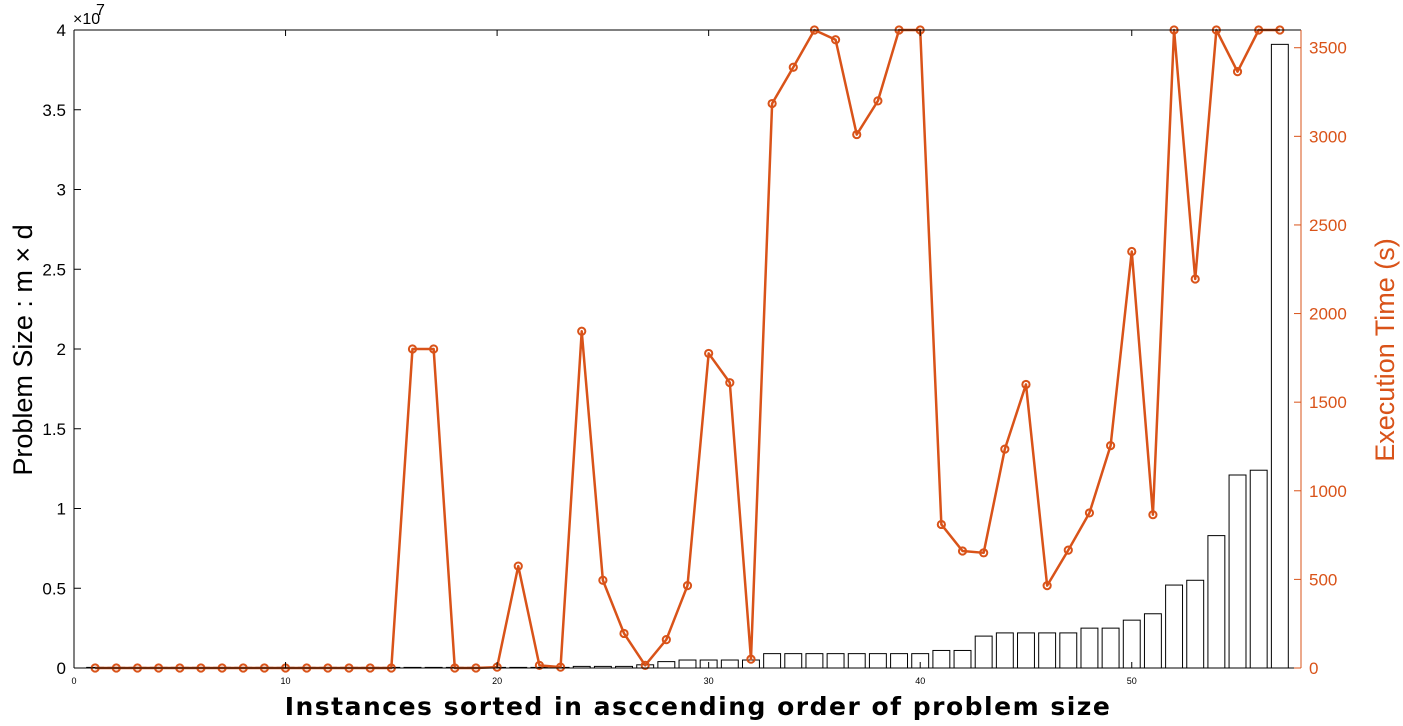 The height and width of the screenshot is (726, 1403). Describe the element at coordinates (61, 509) in the screenshot. I see `y-left-tick-label: 1` at that location.